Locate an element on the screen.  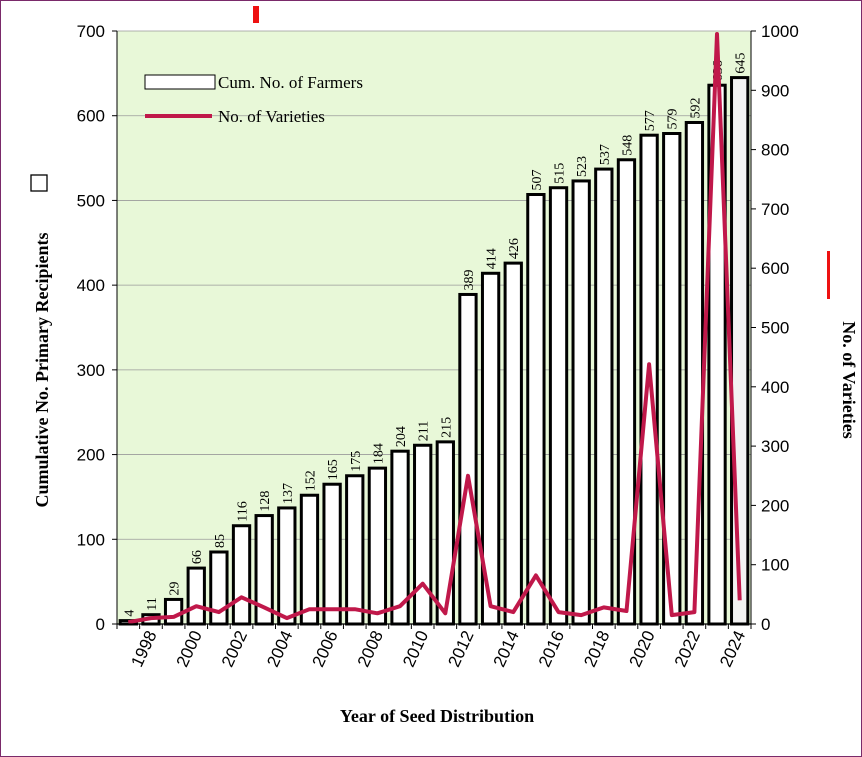
x-tick-label: 2020 is located at coordinates (642, 649).